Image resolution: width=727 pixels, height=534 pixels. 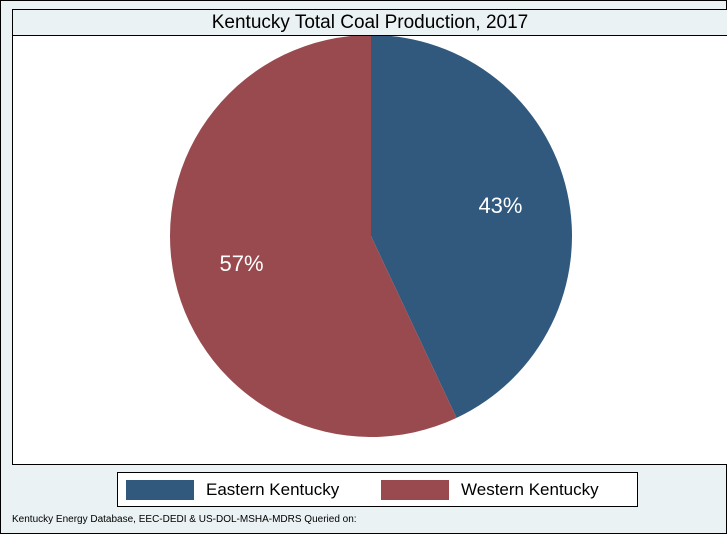 I want to click on chart-title: Kentucky Total Coal Production, 2017, so click(x=369, y=22).